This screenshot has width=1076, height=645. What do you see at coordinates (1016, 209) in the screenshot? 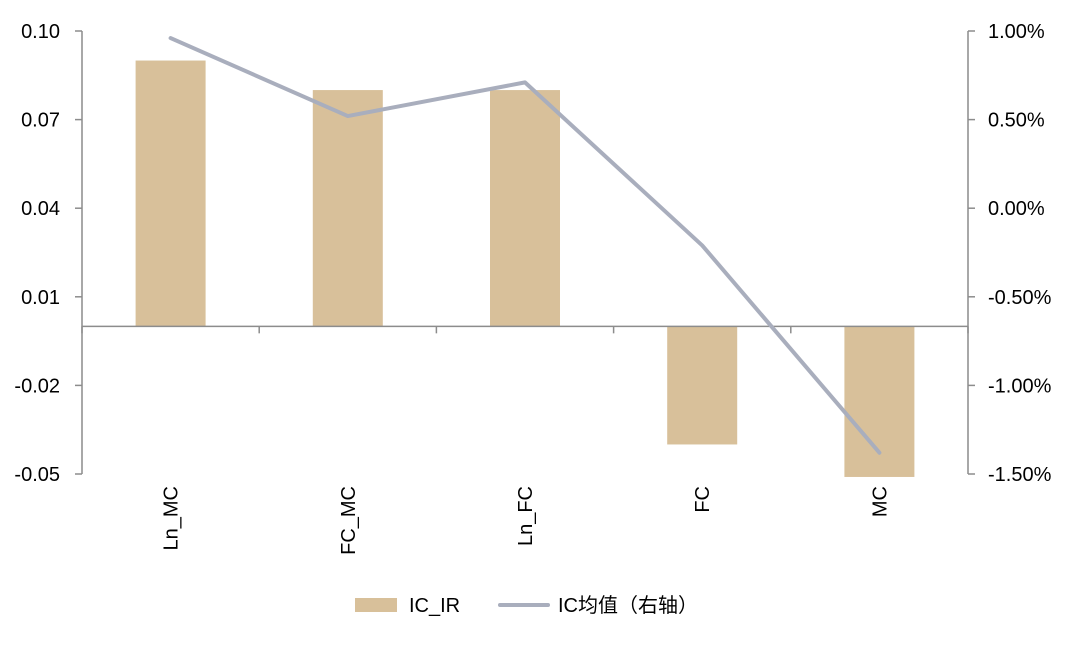
I see `right-tick-label: 0.00%` at bounding box center [1016, 209].